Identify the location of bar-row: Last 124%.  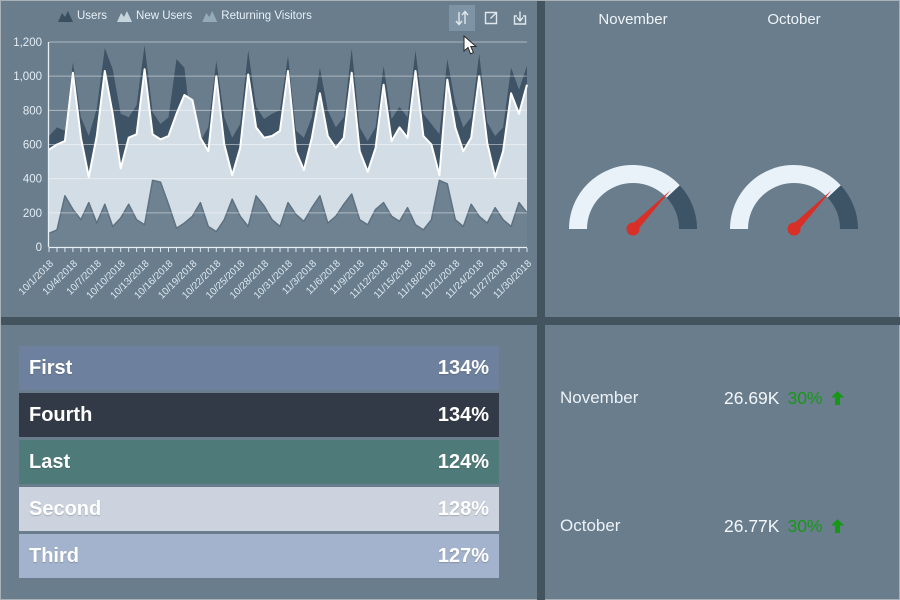
(259, 462).